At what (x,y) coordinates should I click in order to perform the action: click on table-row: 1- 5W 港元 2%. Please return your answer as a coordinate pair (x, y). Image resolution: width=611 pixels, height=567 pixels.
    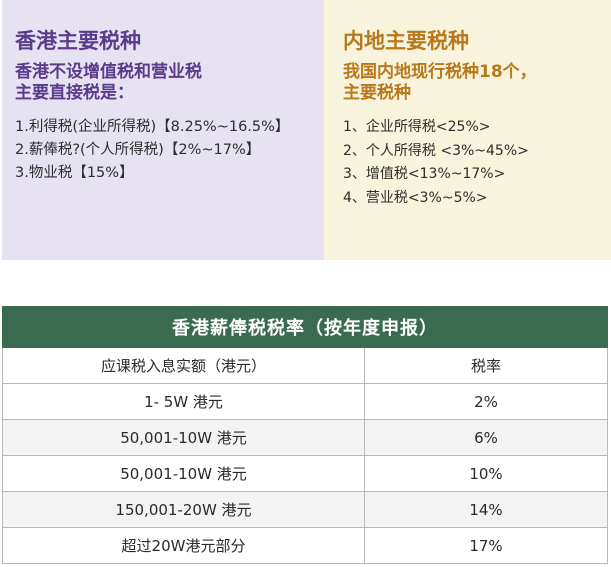
    Looking at the image, I should click on (305, 401).